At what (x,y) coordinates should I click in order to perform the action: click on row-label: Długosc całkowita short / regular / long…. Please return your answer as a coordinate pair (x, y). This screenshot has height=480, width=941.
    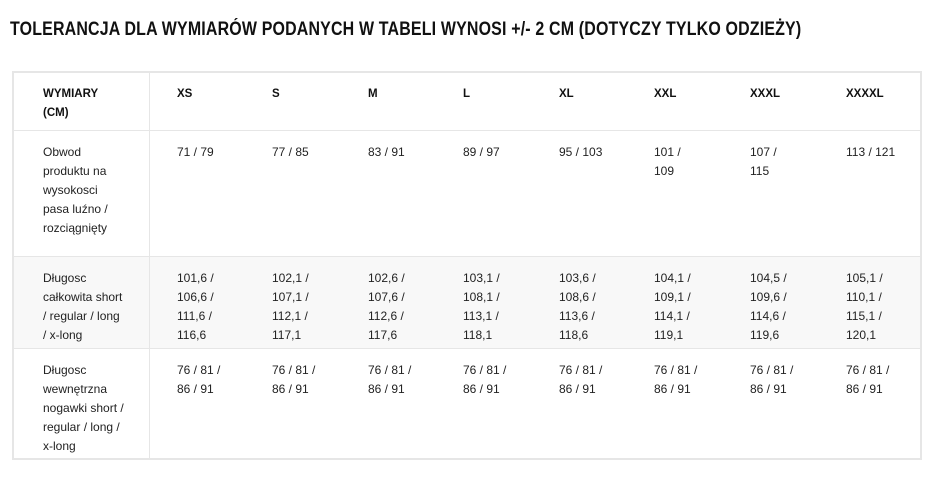
    Looking at the image, I should click on (83, 306).